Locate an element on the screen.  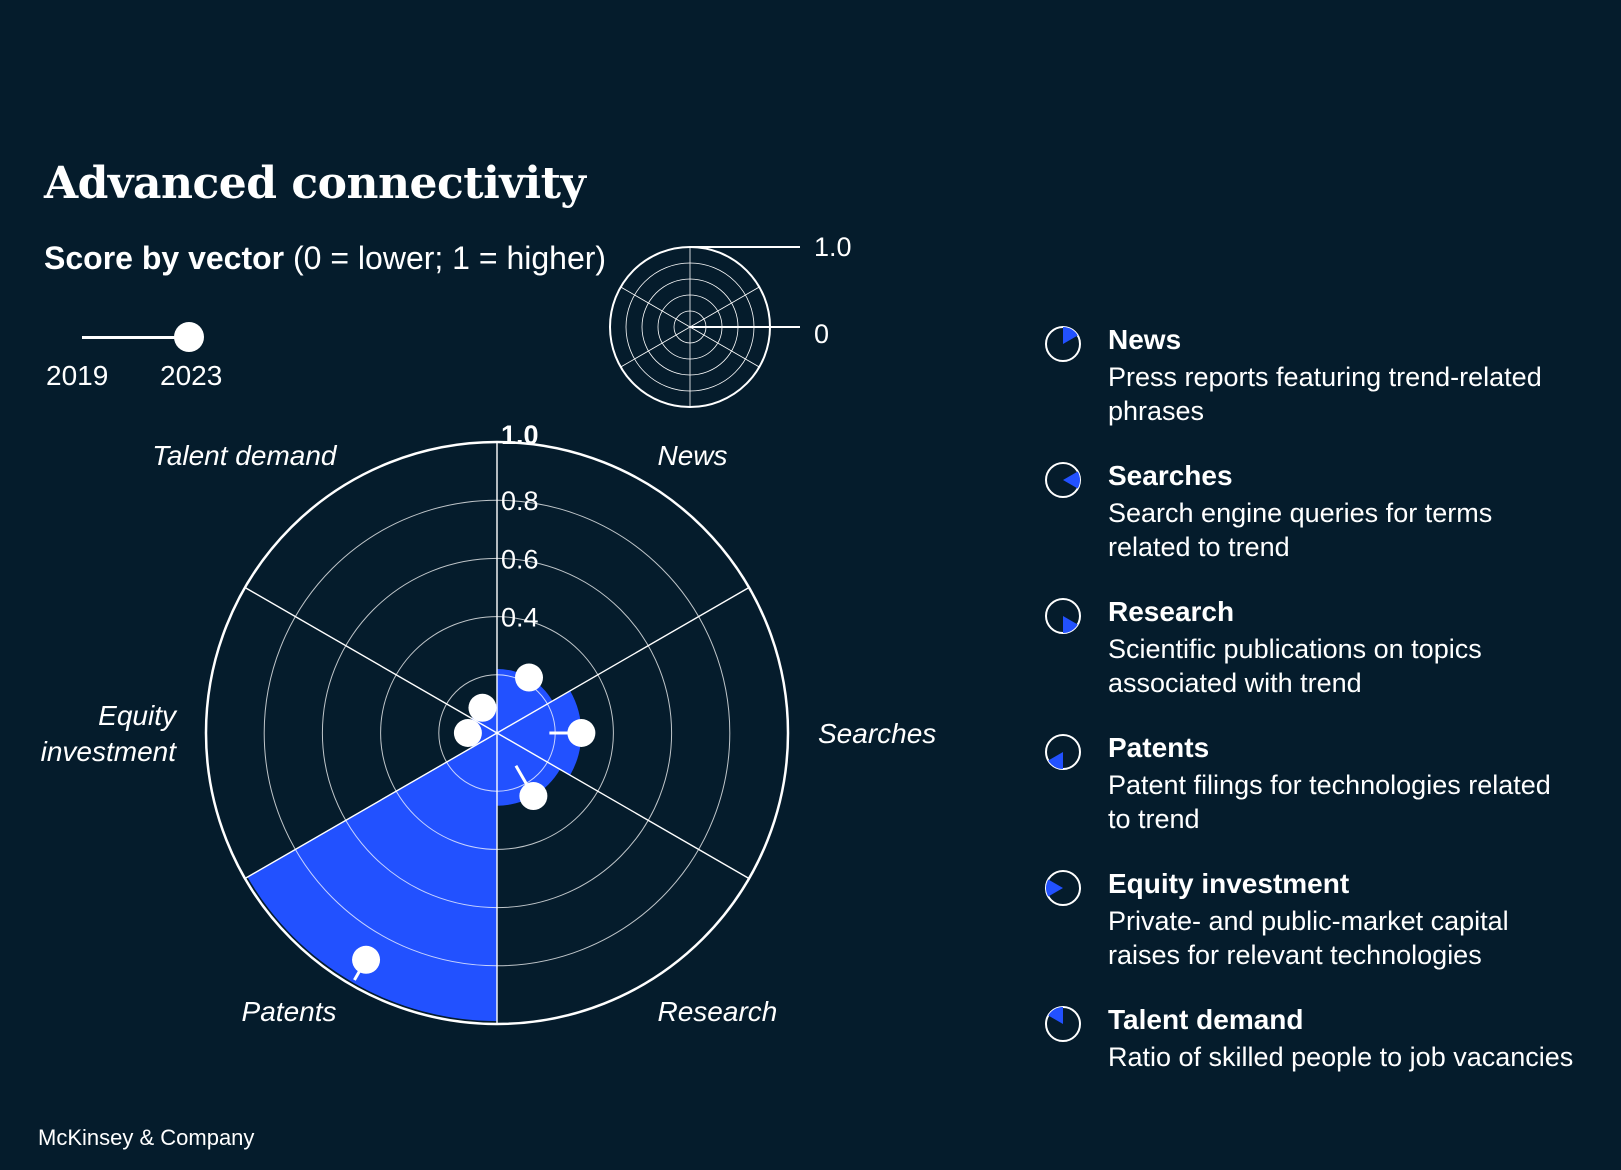
legend-name: Patents is located at coordinates (1159, 747).